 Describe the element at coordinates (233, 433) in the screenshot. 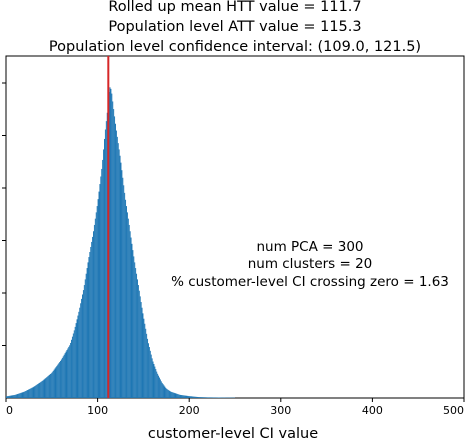

I see `x-axis-label: customer-level CI value` at that location.